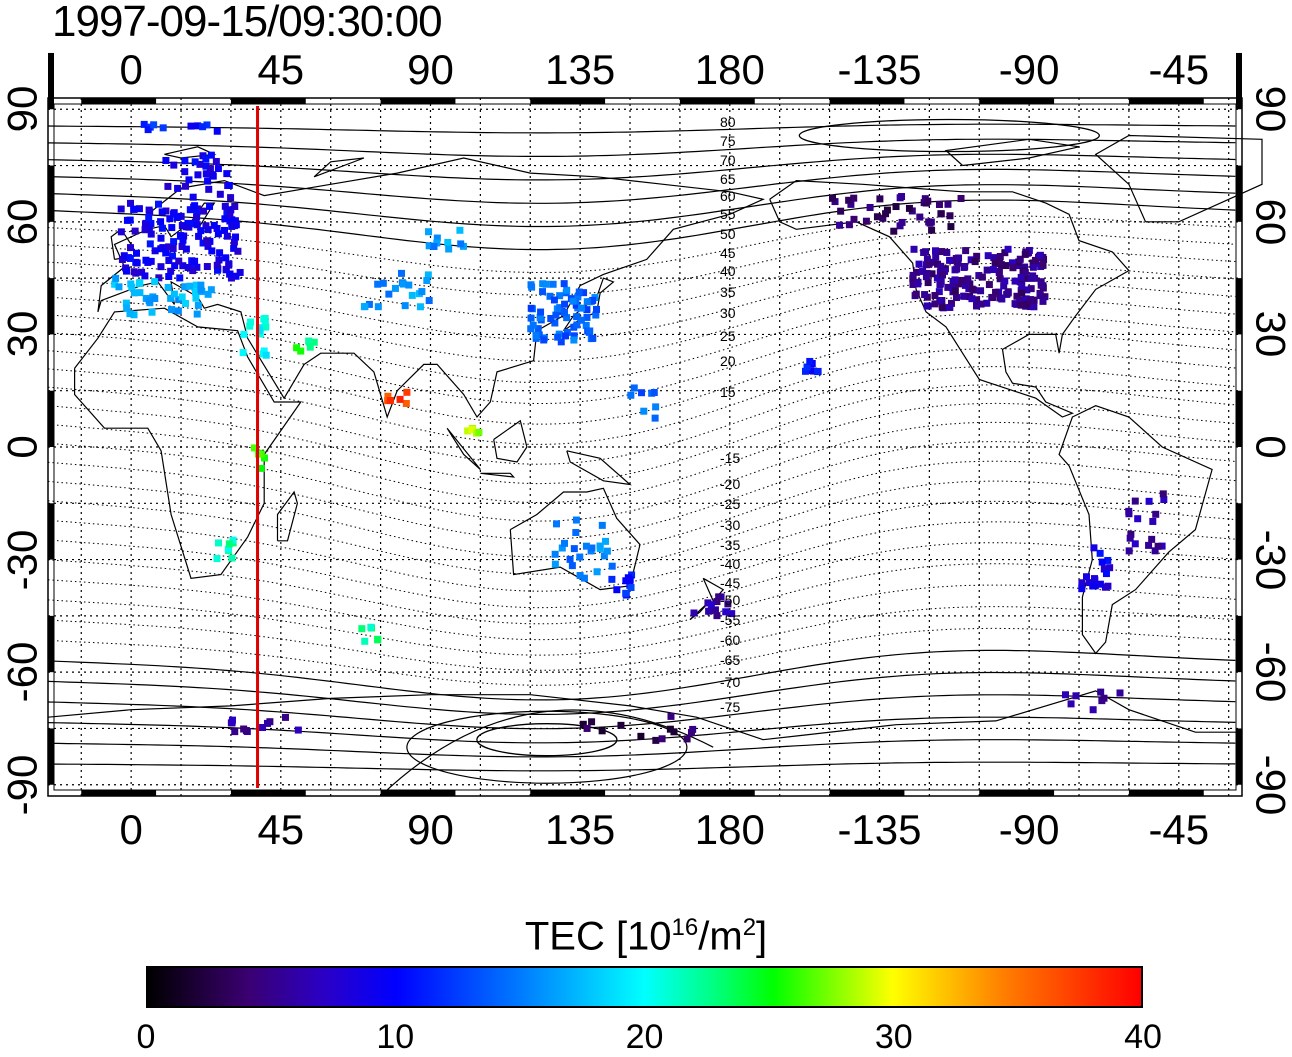  What do you see at coordinates (430, 69) in the screenshot?
I see `top-lon-tick: 90` at bounding box center [430, 69].